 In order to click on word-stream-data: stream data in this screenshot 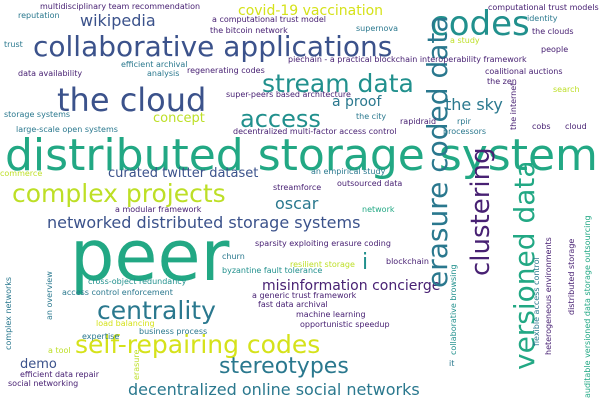, I will do `click(338, 83)`.